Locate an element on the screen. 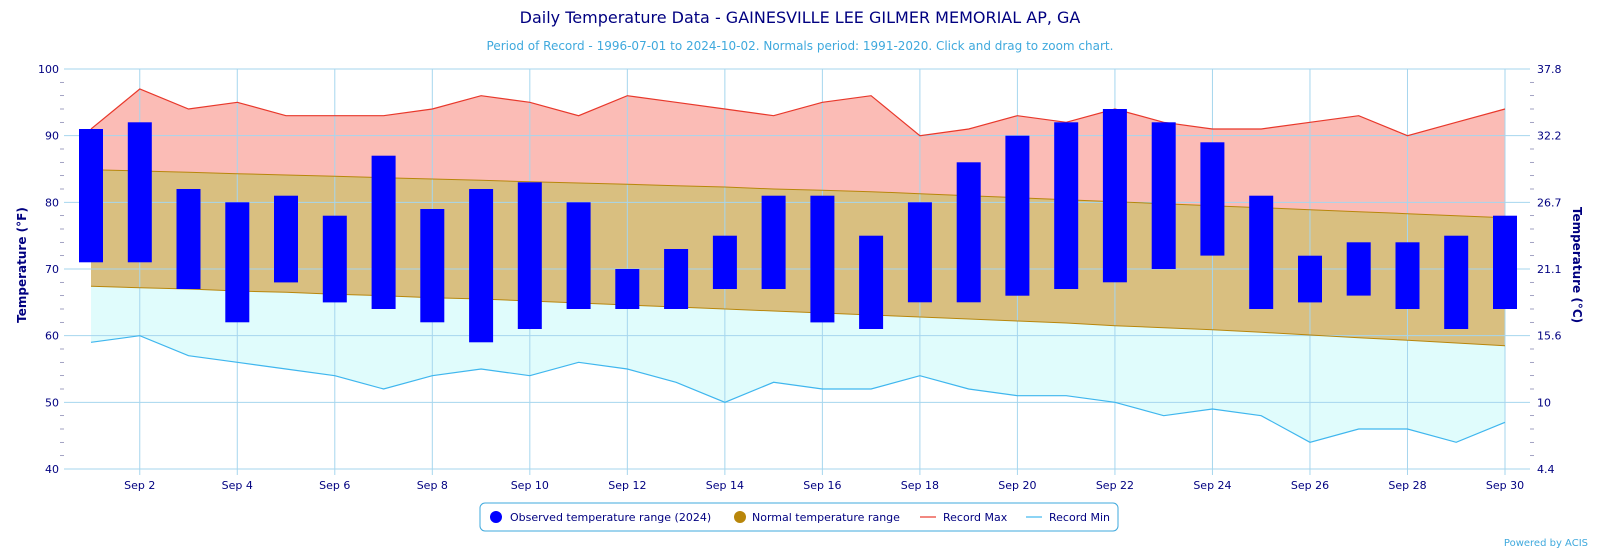 The image size is (1600, 552). x-tick-label: Sep 14 is located at coordinates (725, 485).